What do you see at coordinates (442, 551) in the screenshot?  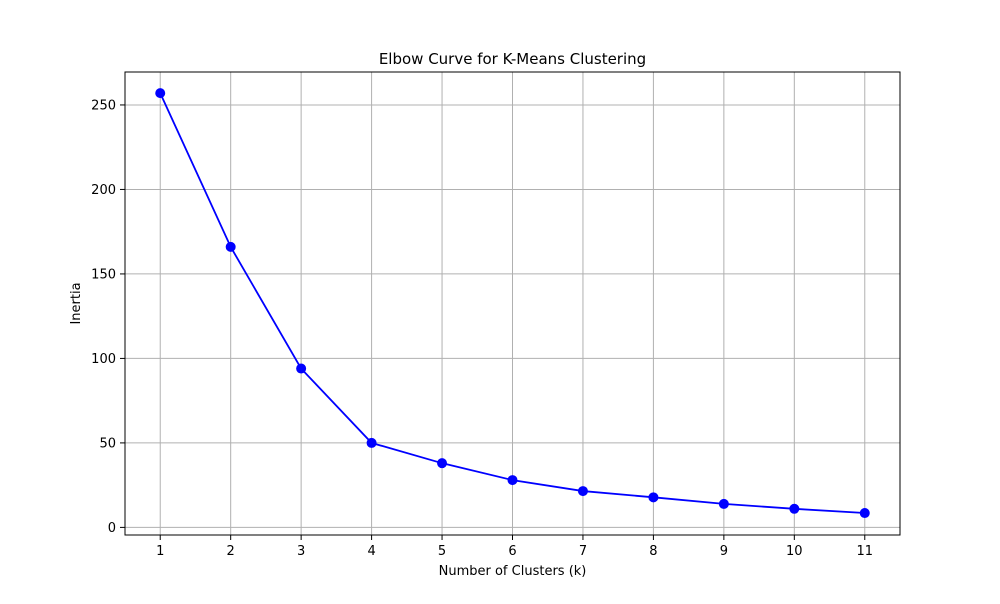 I see `x-tick-label: 5` at bounding box center [442, 551].